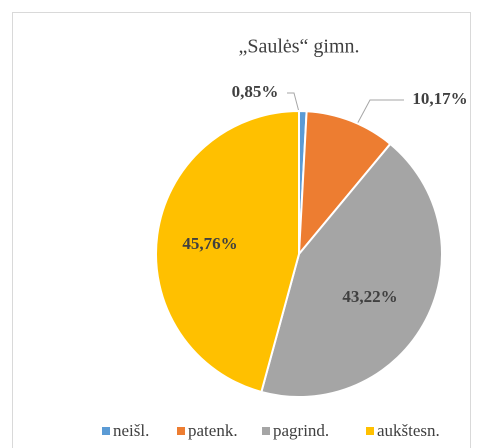  Describe the element at coordinates (209, 243) in the screenshot. I see `data-label: 45,76%` at that location.